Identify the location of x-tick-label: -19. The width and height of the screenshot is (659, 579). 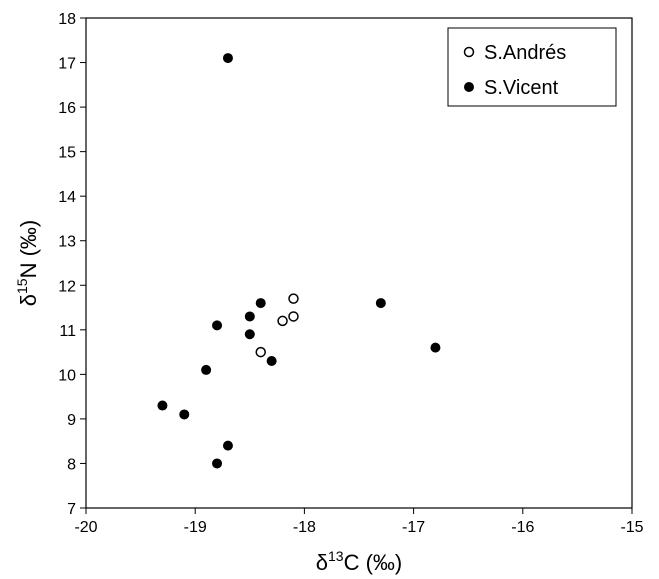
(195, 527).